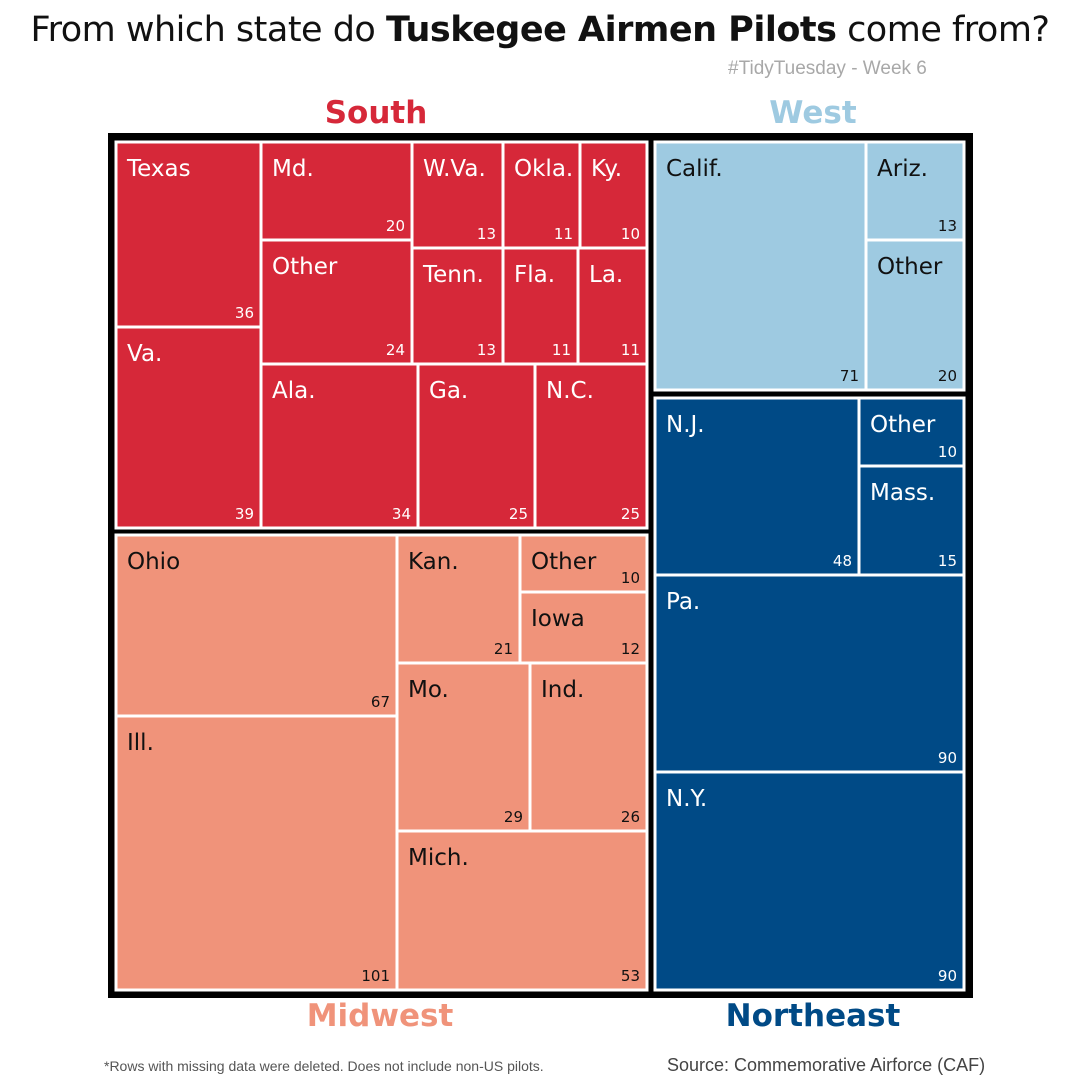  Describe the element at coordinates (630, 234) in the screenshot. I see `tile-value-south-ky: 10` at that location.